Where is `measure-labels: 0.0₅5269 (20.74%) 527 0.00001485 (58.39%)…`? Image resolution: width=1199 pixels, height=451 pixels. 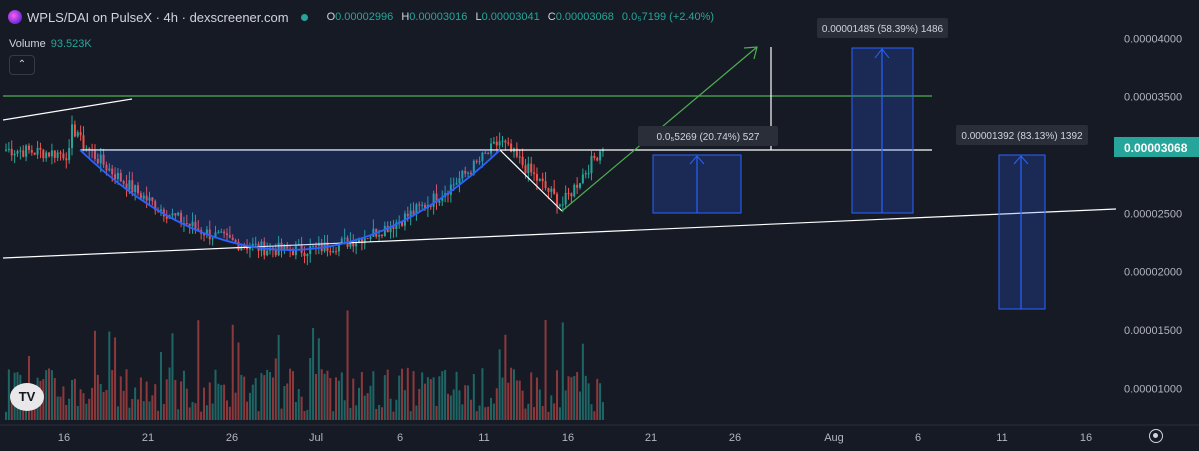 measure-labels: 0.0₅5269 (20.74%) 527 0.00001485 (58.39%)… is located at coordinates (863, 82).